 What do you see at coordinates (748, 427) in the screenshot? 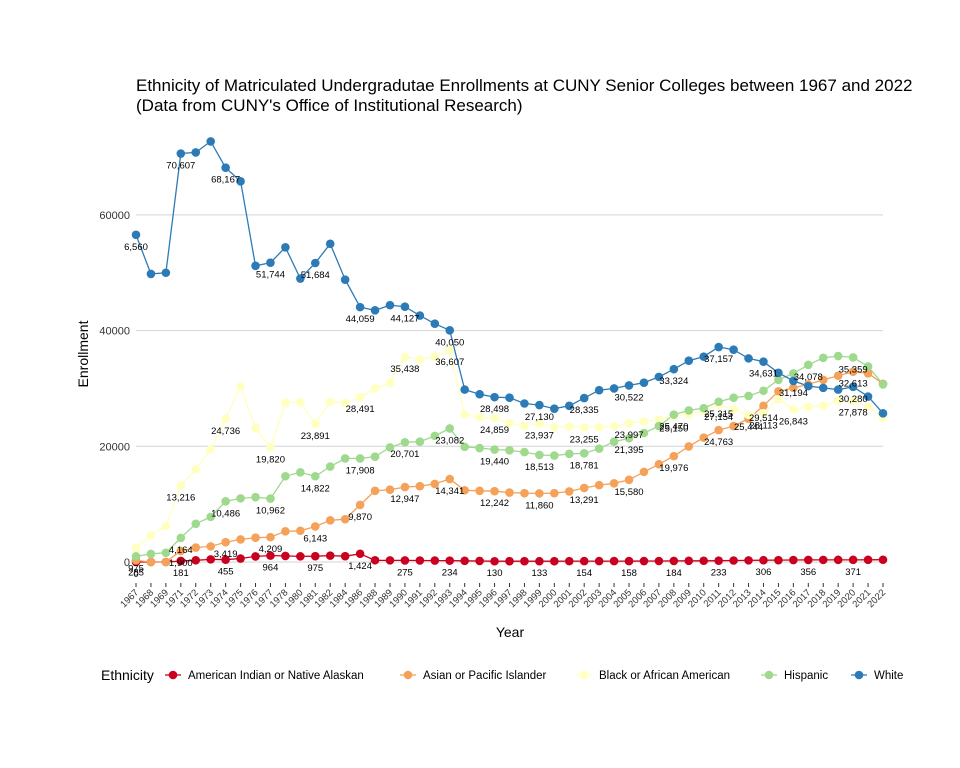
I see `data-label: 25,444` at bounding box center [748, 427].